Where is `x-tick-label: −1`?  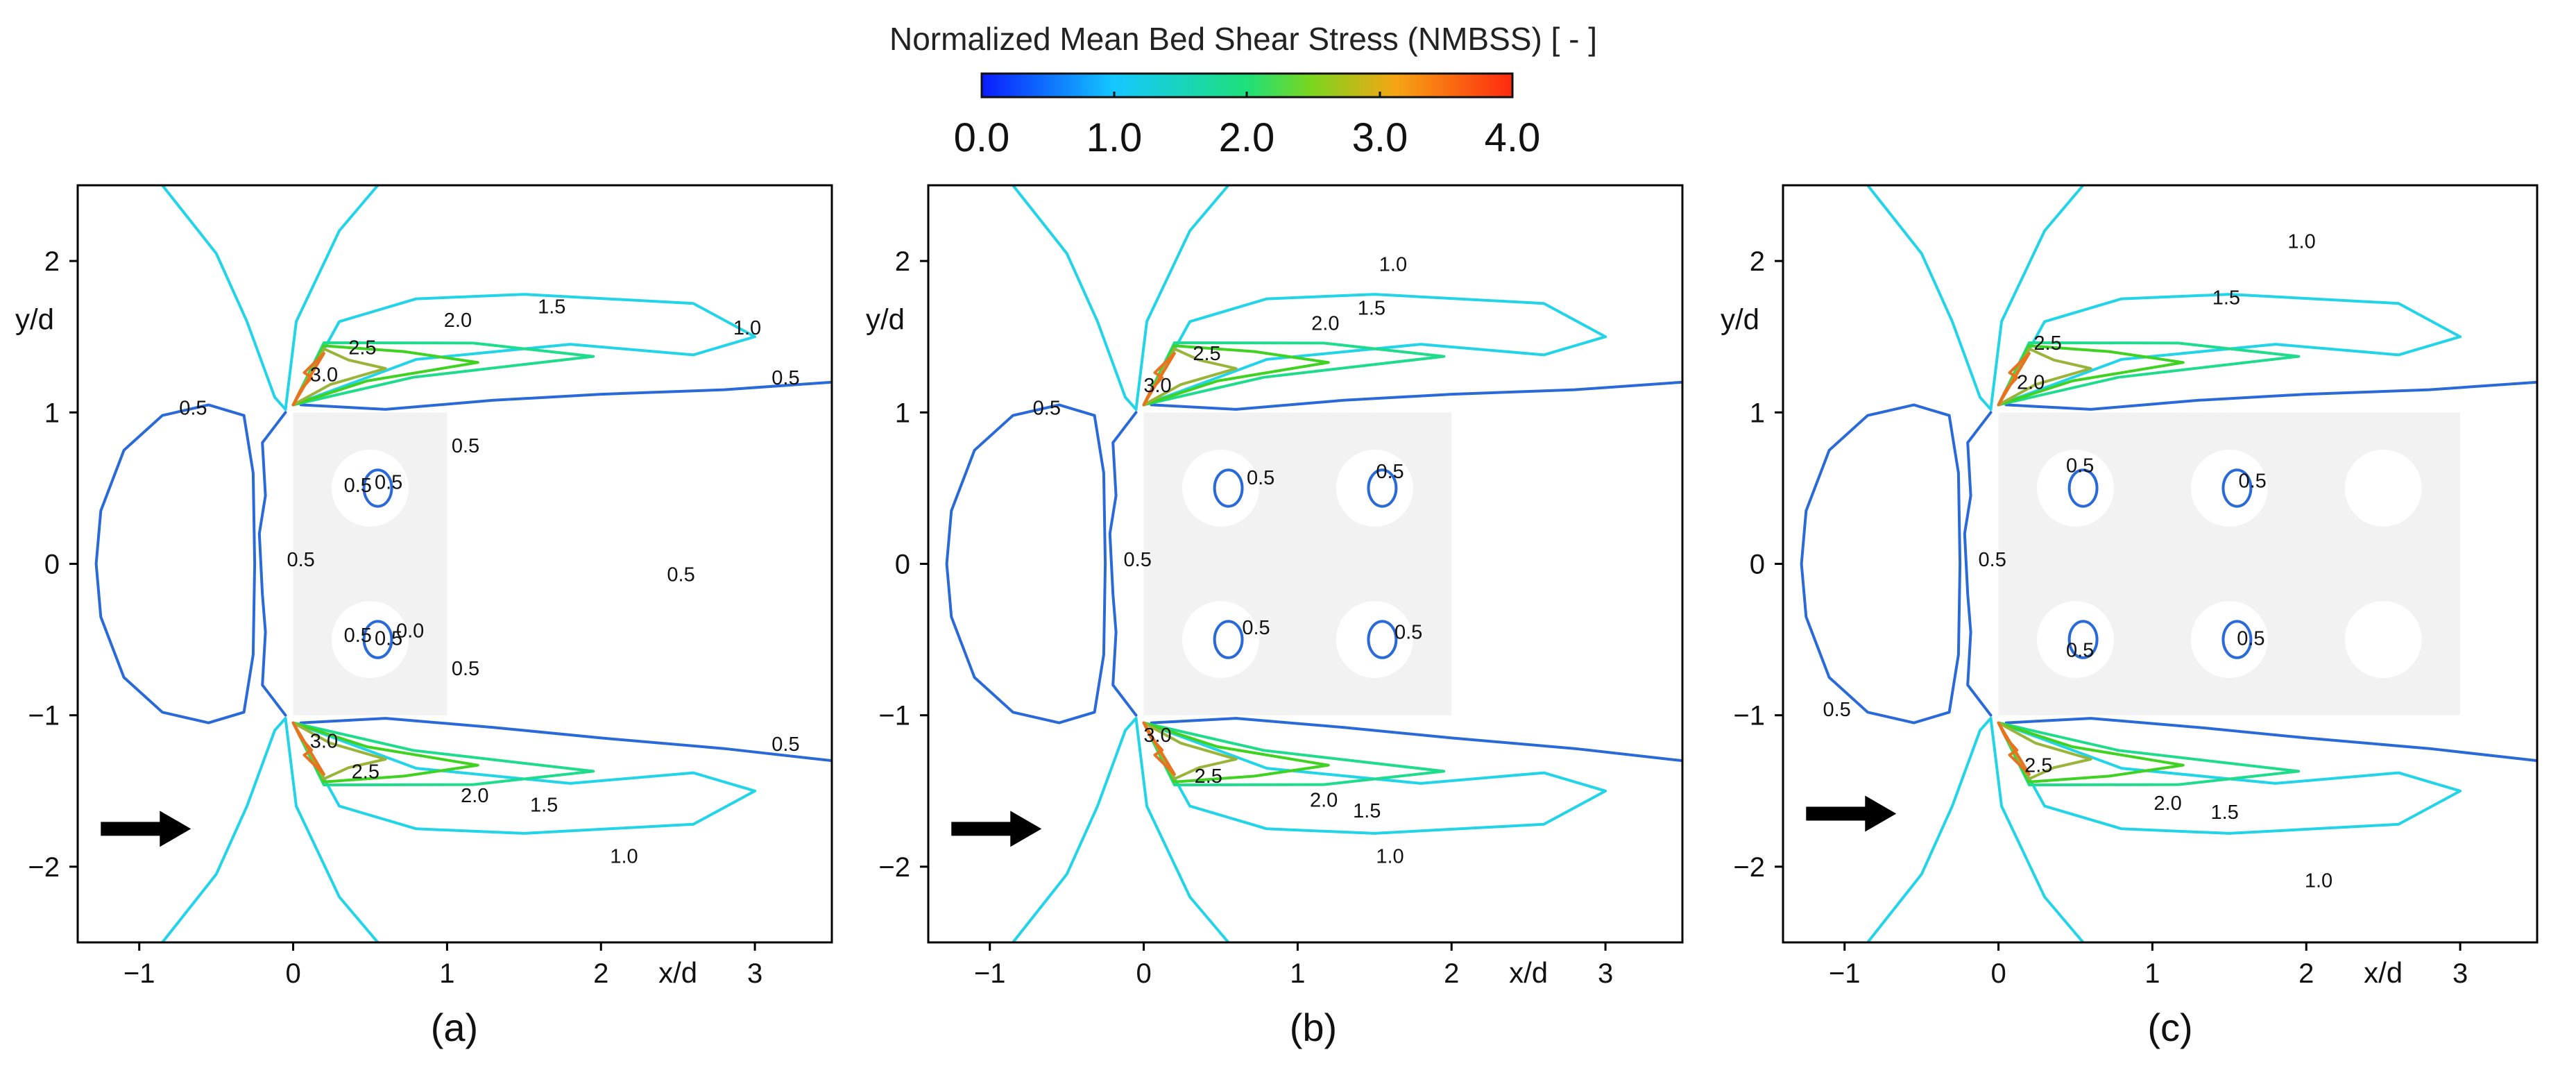
x-tick-label: −1 is located at coordinates (1845, 973).